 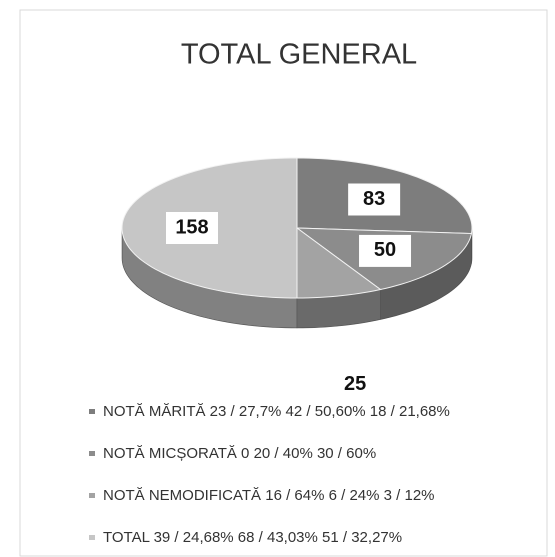 I want to click on data-label: 158, so click(x=191, y=227).